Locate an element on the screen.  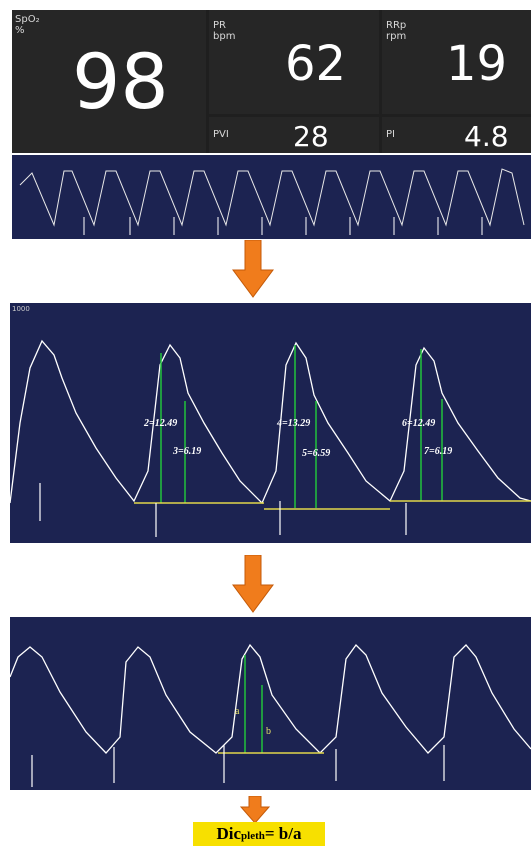
measurement-7: 7=6.19 is located at coordinates (438, 451).